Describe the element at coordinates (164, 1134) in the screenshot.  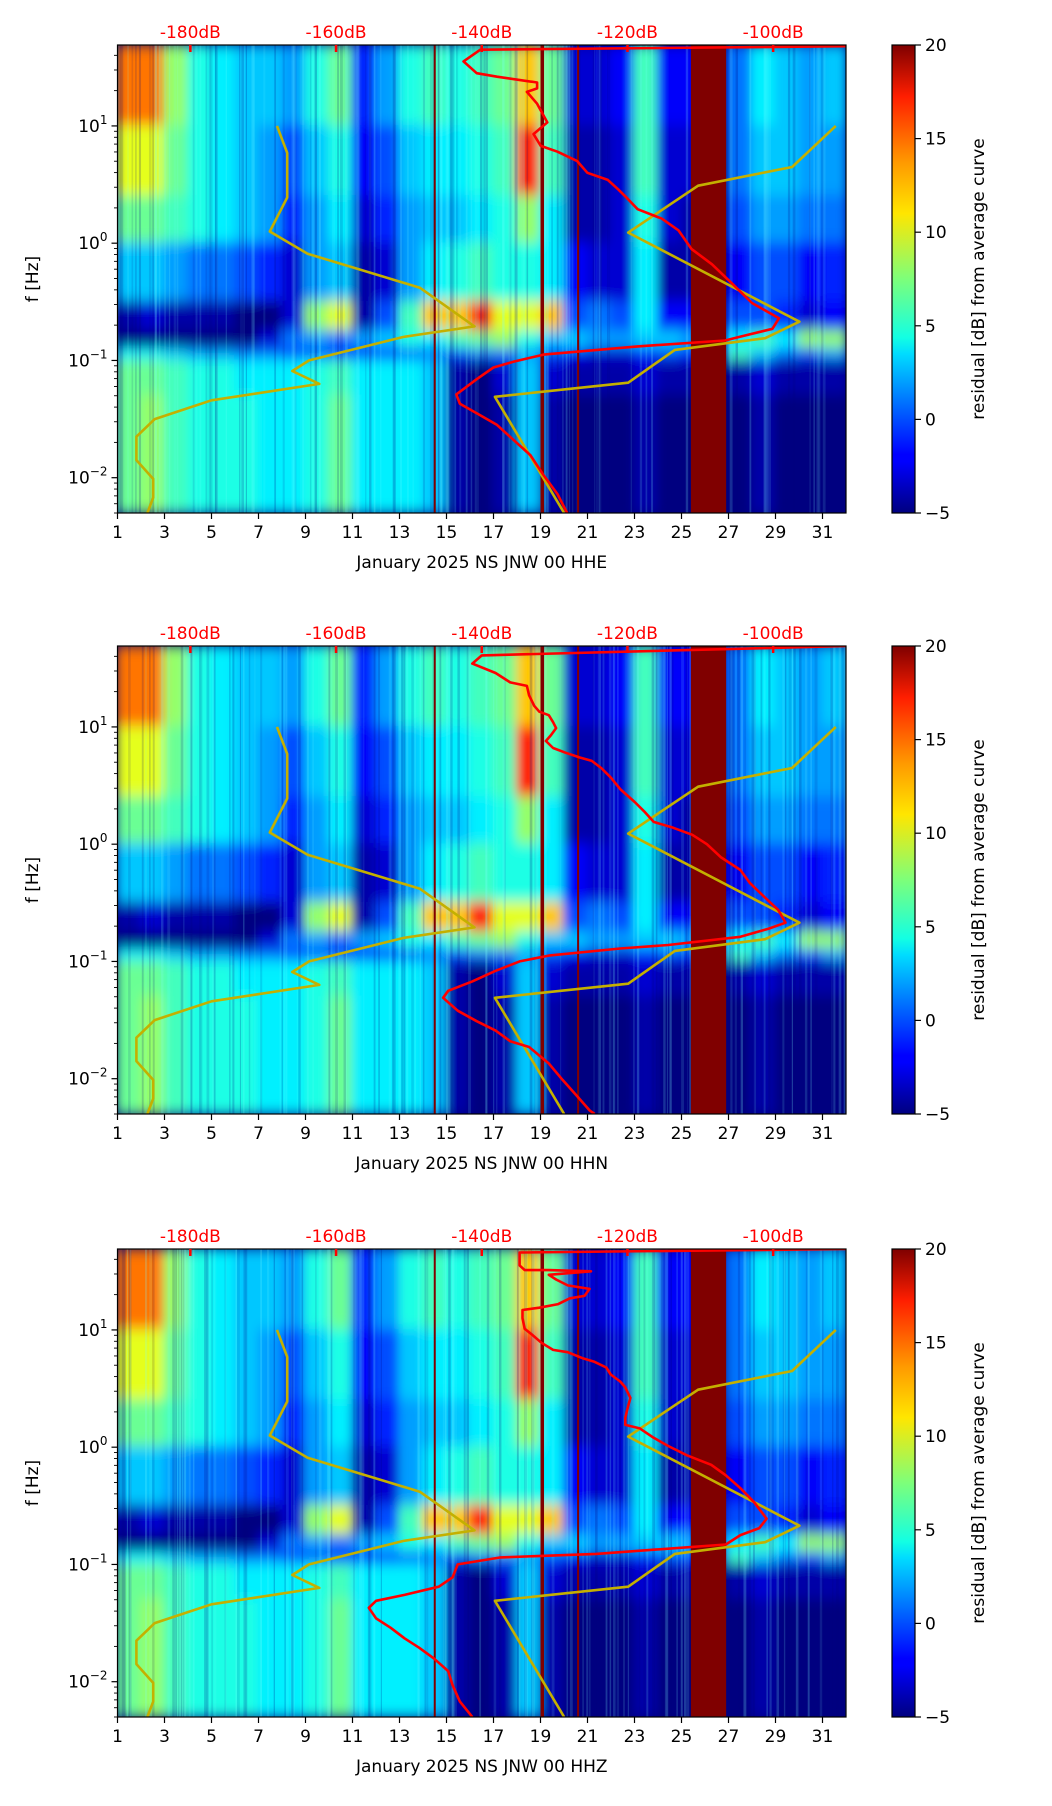
I see `x-tick-label: 3` at that location.